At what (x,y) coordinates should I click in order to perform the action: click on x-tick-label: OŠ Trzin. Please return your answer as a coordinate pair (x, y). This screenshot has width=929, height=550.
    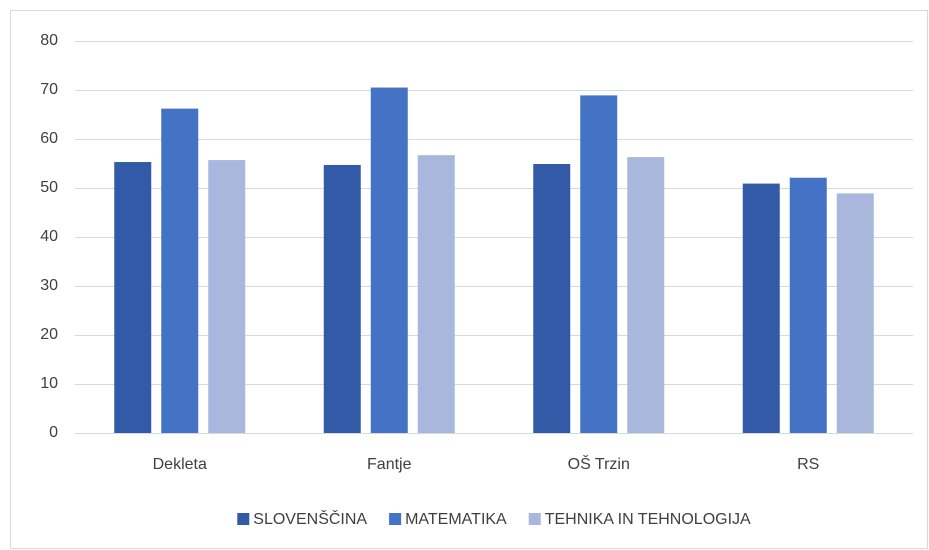
    Looking at the image, I should click on (599, 463).